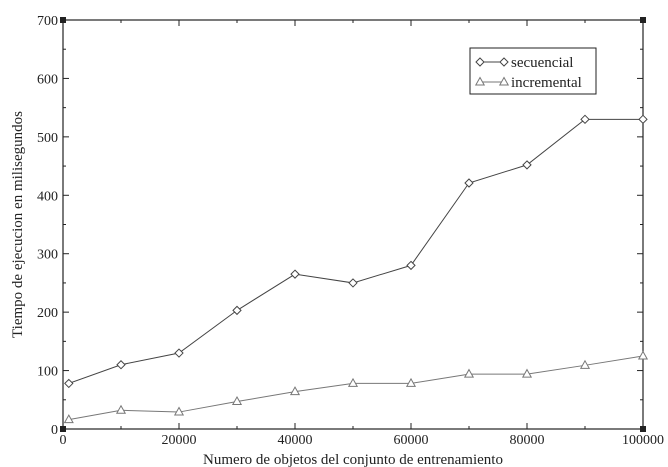 Image resolution: width=668 pixels, height=467 pixels. What do you see at coordinates (18, 224) in the screenshot?
I see `y-axis-title: Tiempo de ejecucion en milisegundos` at bounding box center [18, 224].